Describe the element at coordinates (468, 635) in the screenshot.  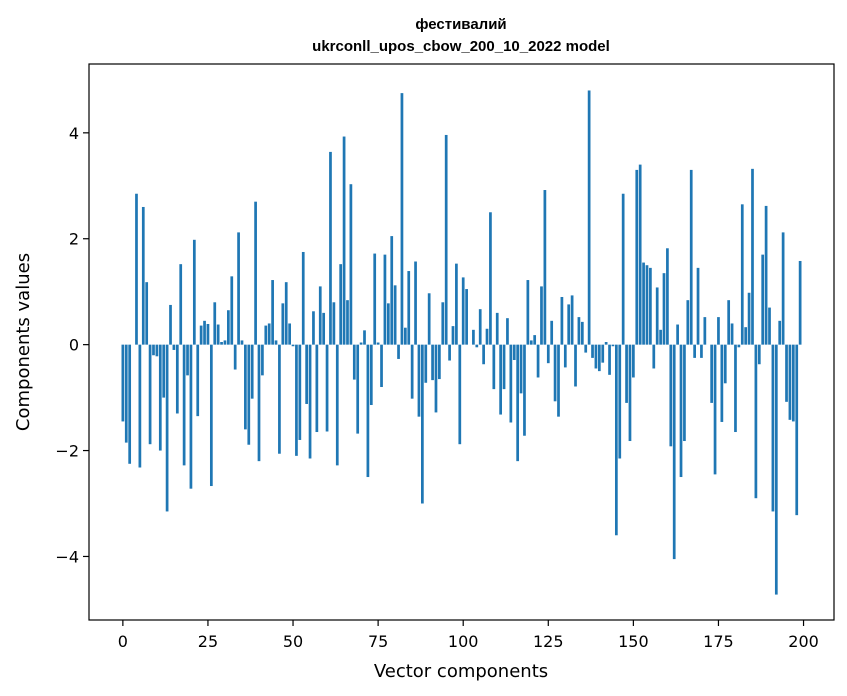
I see `x-axis: 0 25 50 75 100 125 150 175 200` at that location.